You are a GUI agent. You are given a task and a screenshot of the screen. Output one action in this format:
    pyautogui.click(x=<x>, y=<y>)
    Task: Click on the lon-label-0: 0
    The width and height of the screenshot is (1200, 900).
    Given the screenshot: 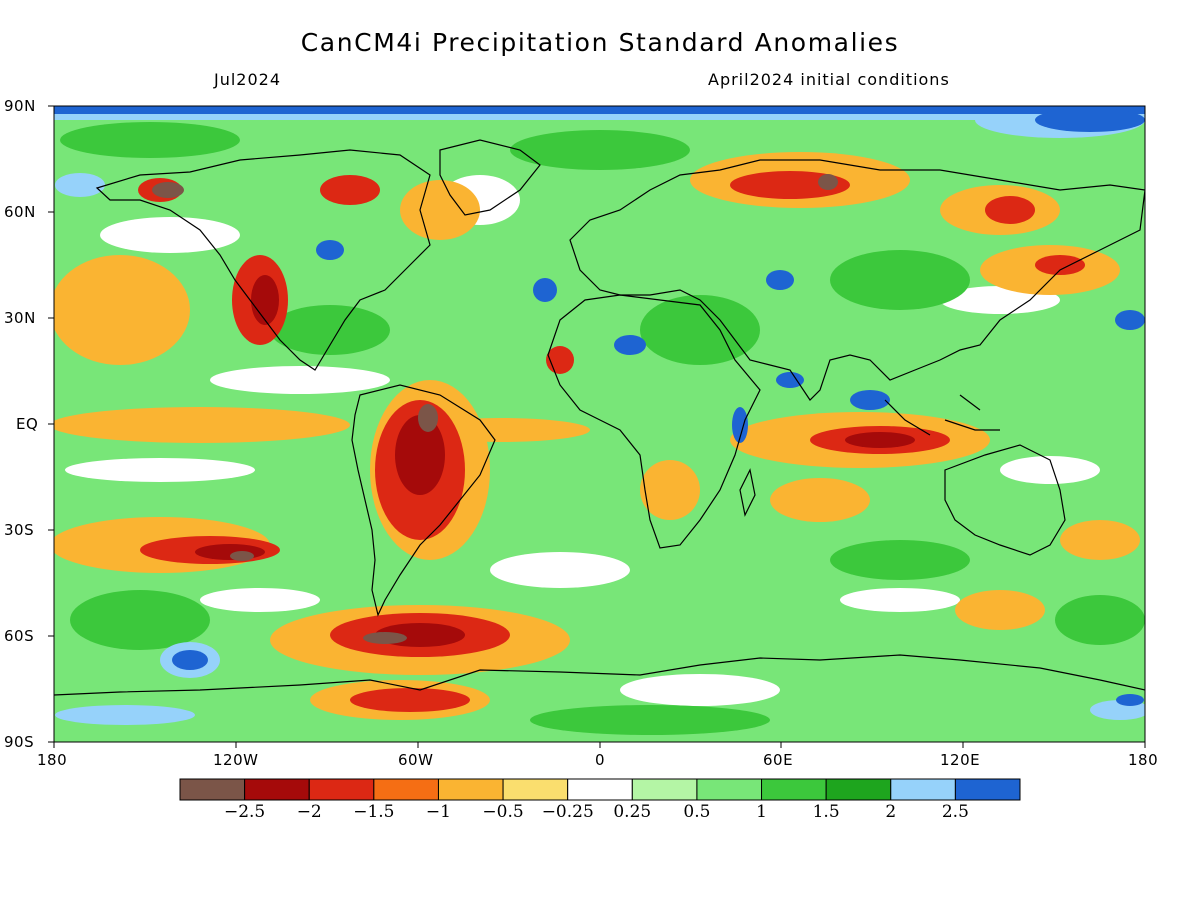 What is the action you would take?
    pyautogui.click(x=600, y=760)
    